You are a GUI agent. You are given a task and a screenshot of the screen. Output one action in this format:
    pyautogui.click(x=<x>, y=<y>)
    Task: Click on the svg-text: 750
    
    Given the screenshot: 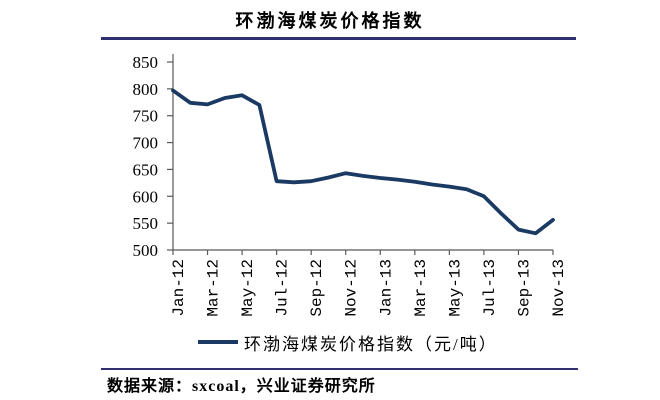 What is the action you would take?
    pyautogui.click(x=146, y=116)
    